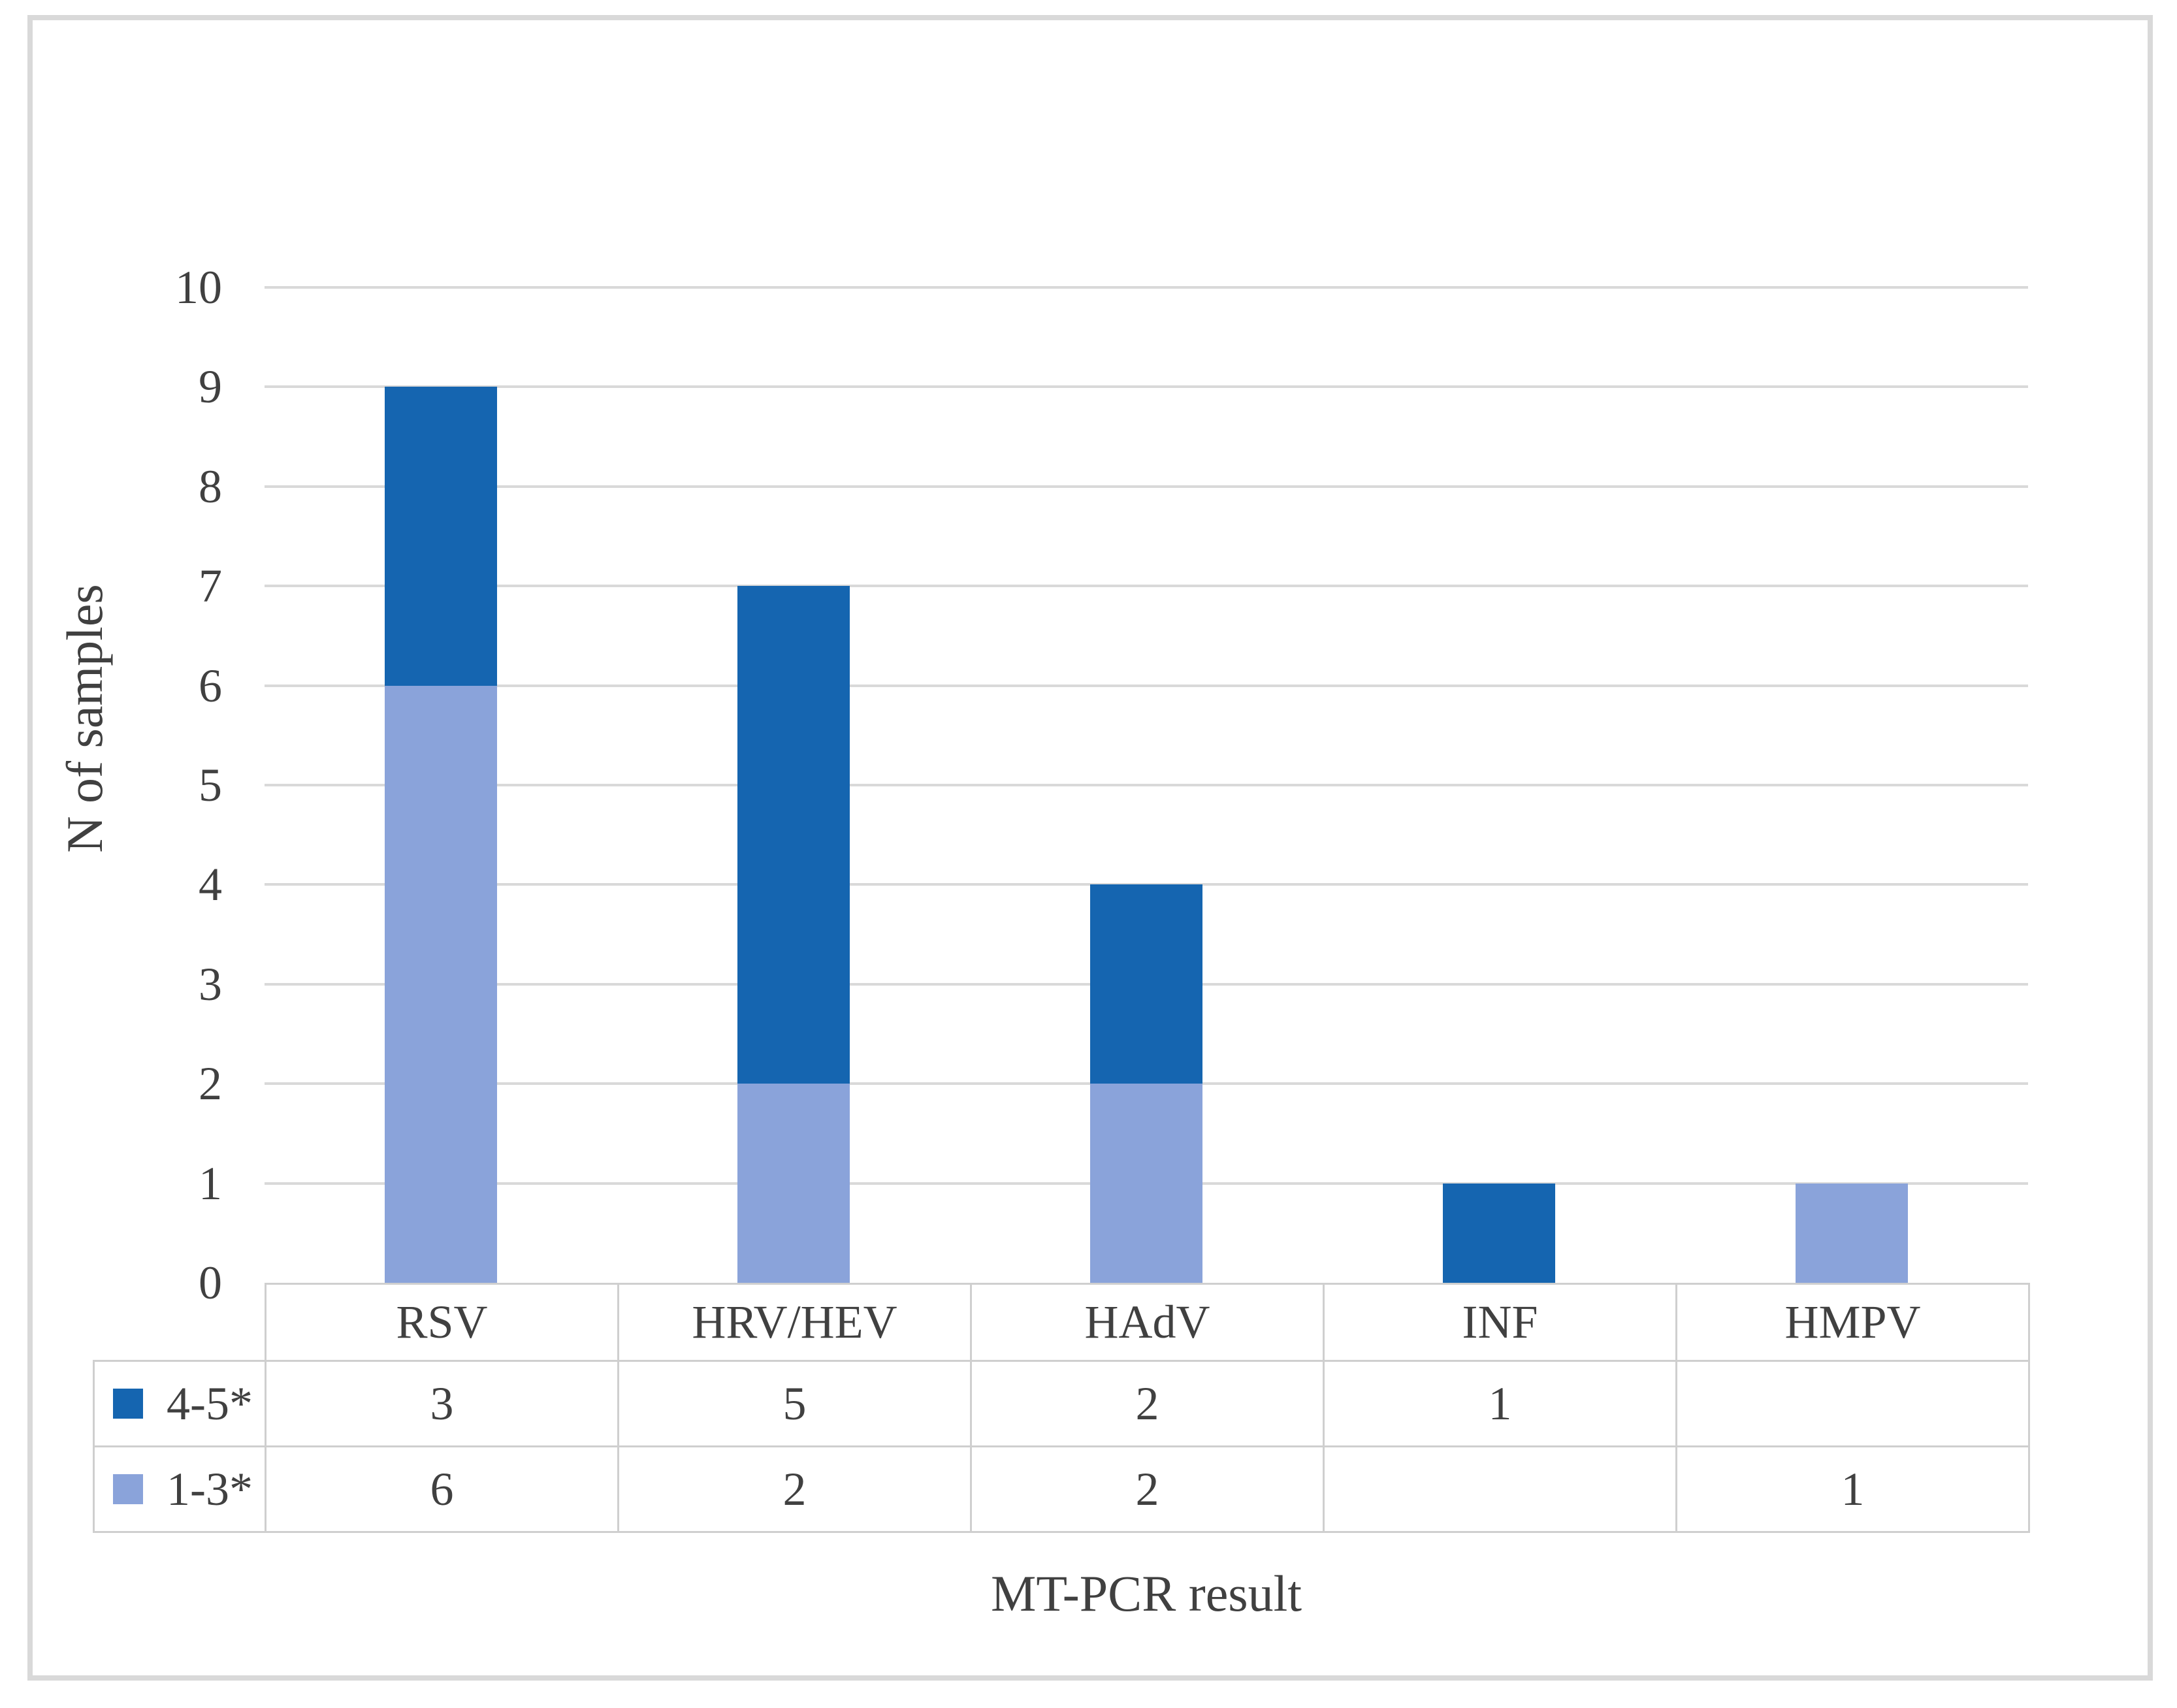 Image resolution: width=2177 pixels, height=1708 pixels. I want to click on y-tick-label-2: 2, so click(211, 1084).